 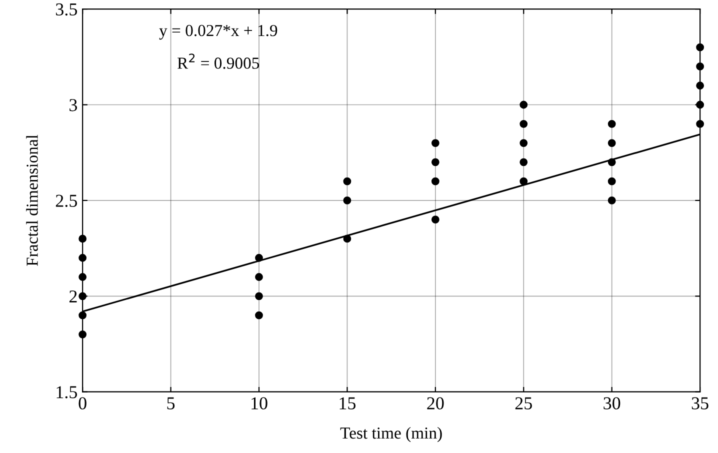 What do you see at coordinates (67, 392) in the screenshot?
I see `y-tick-label: 1.5` at bounding box center [67, 392].